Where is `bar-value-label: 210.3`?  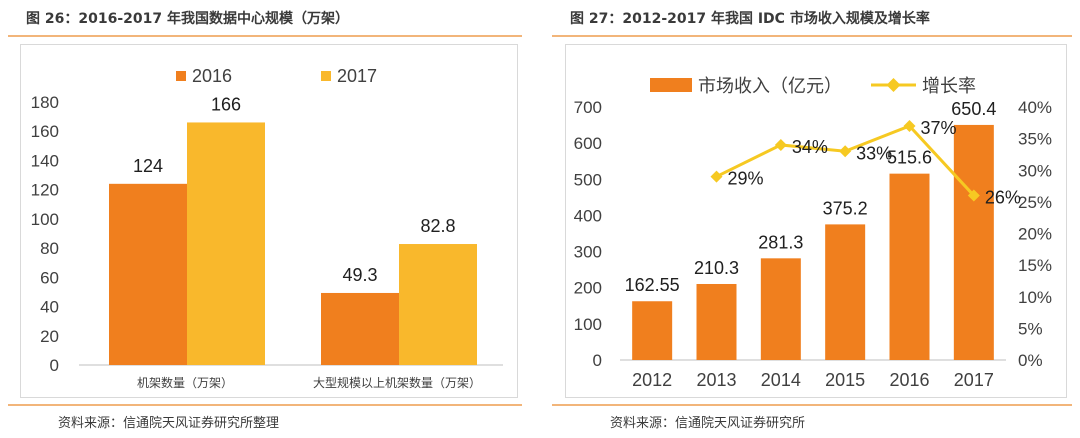 bar-value-label: 210.3 is located at coordinates (716, 268).